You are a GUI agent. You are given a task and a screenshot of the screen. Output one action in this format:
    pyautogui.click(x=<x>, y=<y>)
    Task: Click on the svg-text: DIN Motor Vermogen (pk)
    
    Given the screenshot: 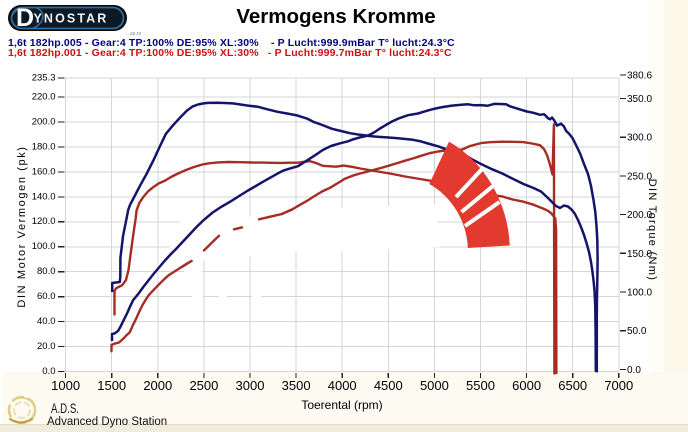 What is the action you would take?
    pyautogui.click(x=22, y=226)
    